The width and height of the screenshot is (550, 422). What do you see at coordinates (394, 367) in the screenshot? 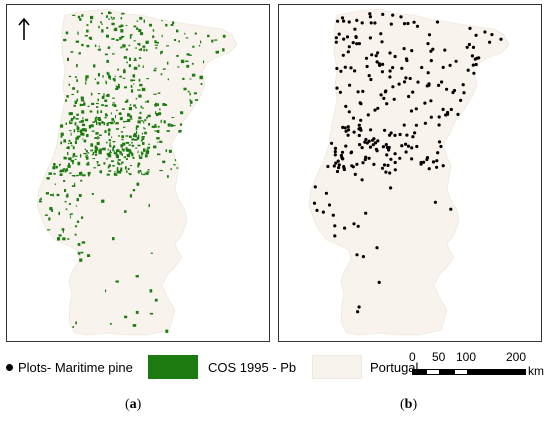
I see `legend-portugal-label: Portugal` at bounding box center [394, 367].